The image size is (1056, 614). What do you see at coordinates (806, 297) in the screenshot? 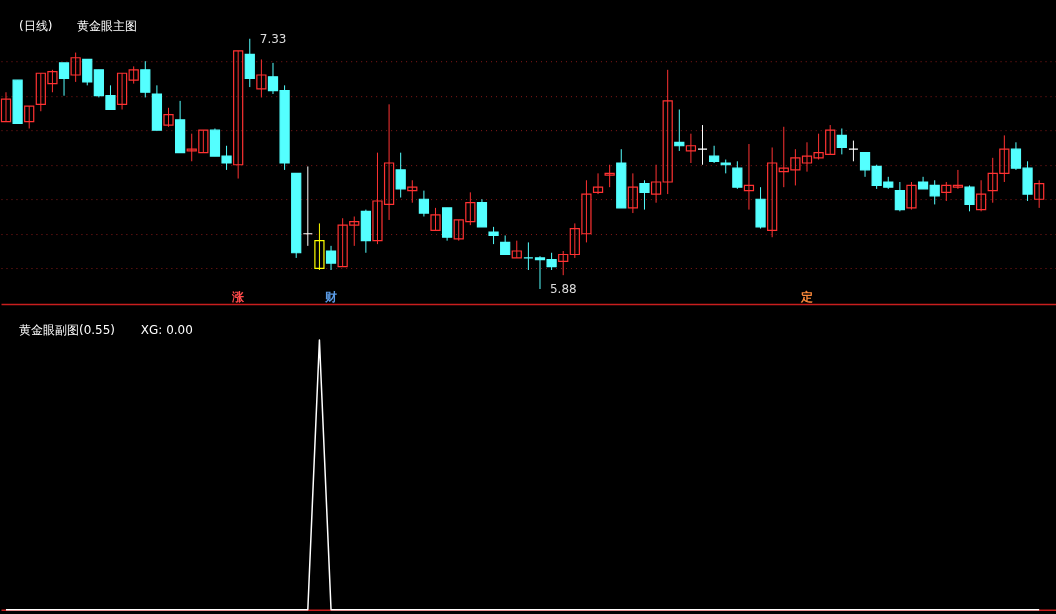
I see `text: 定` at bounding box center [806, 297].